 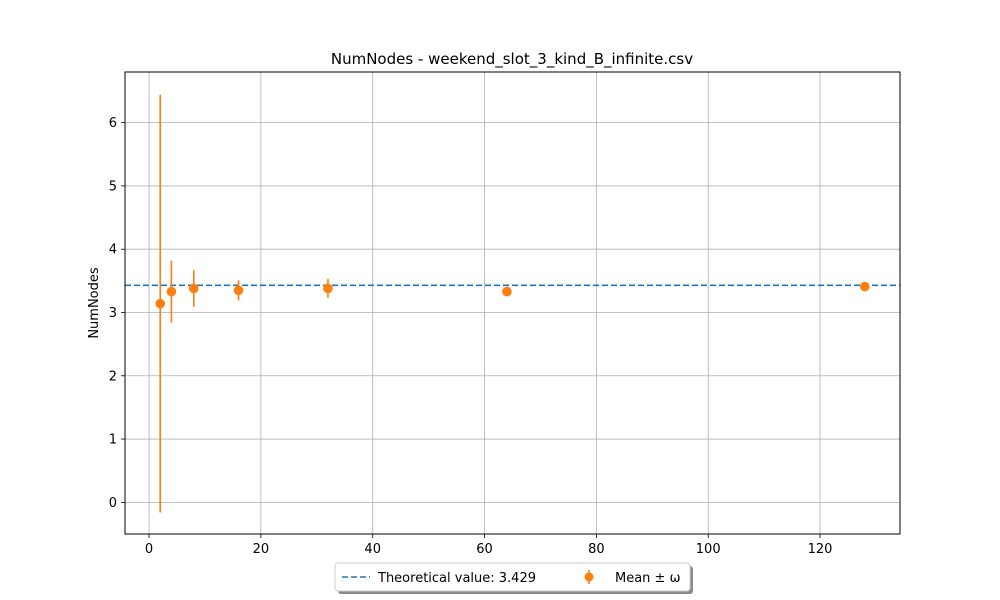 I want to click on x-tick-label: 40, so click(x=372, y=549).